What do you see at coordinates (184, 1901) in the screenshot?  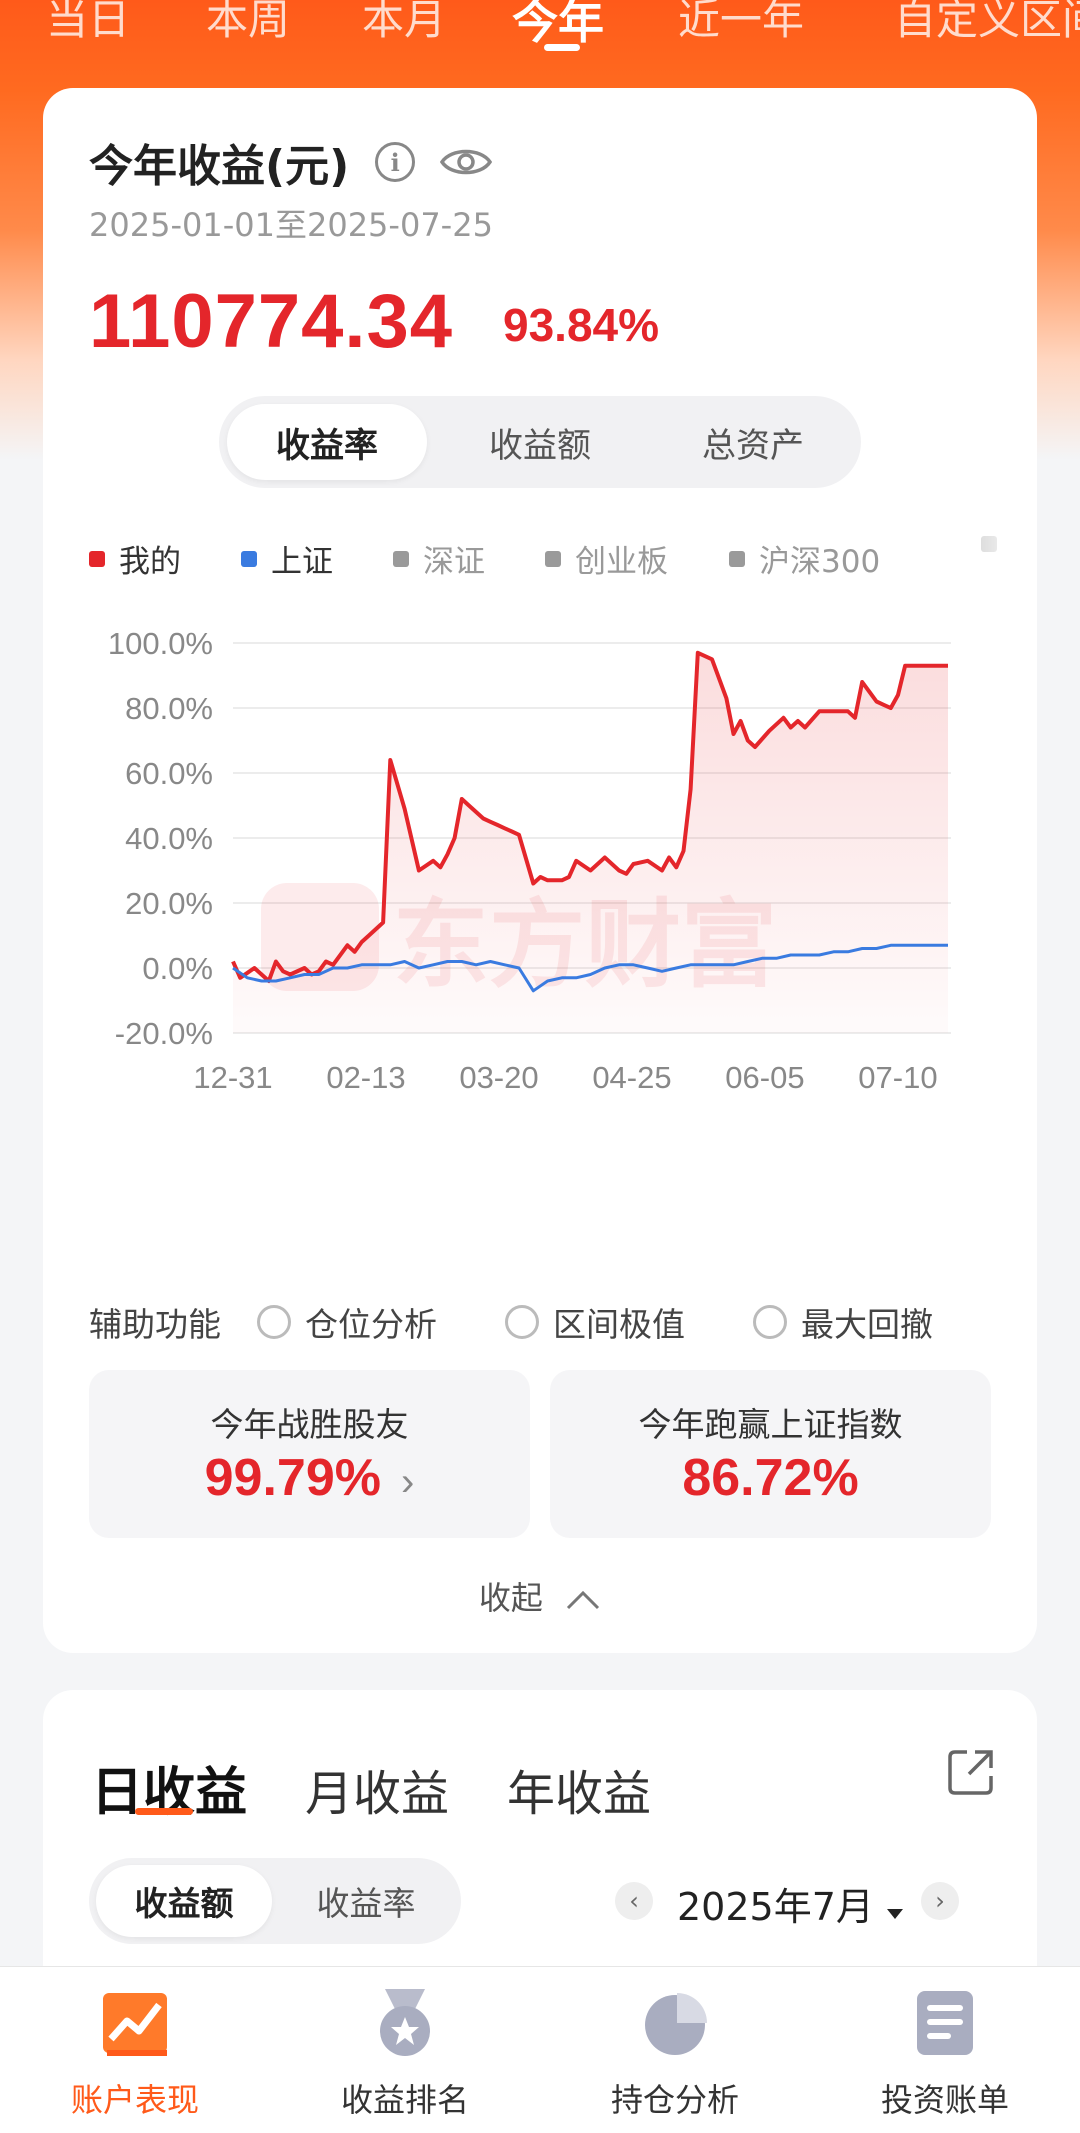 I see `tab-income-amount: 收益额` at bounding box center [184, 1901].